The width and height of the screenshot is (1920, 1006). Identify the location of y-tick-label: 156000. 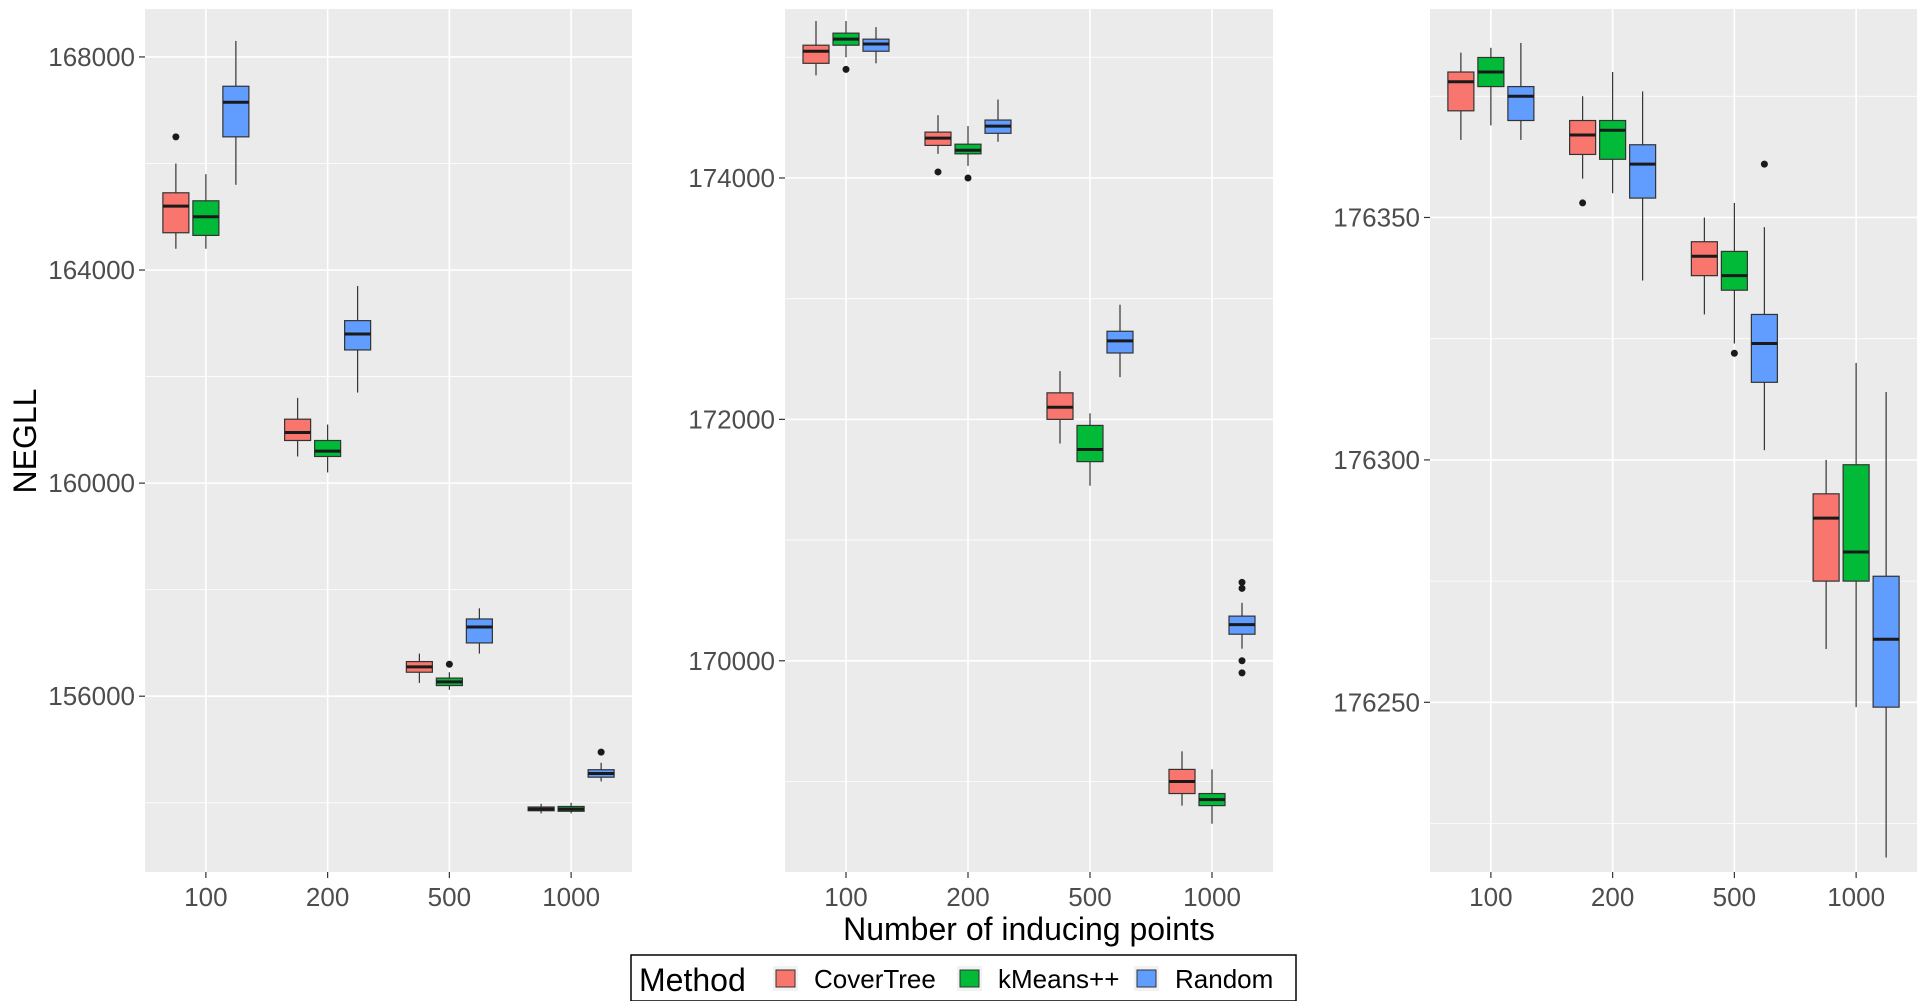
(91, 696).